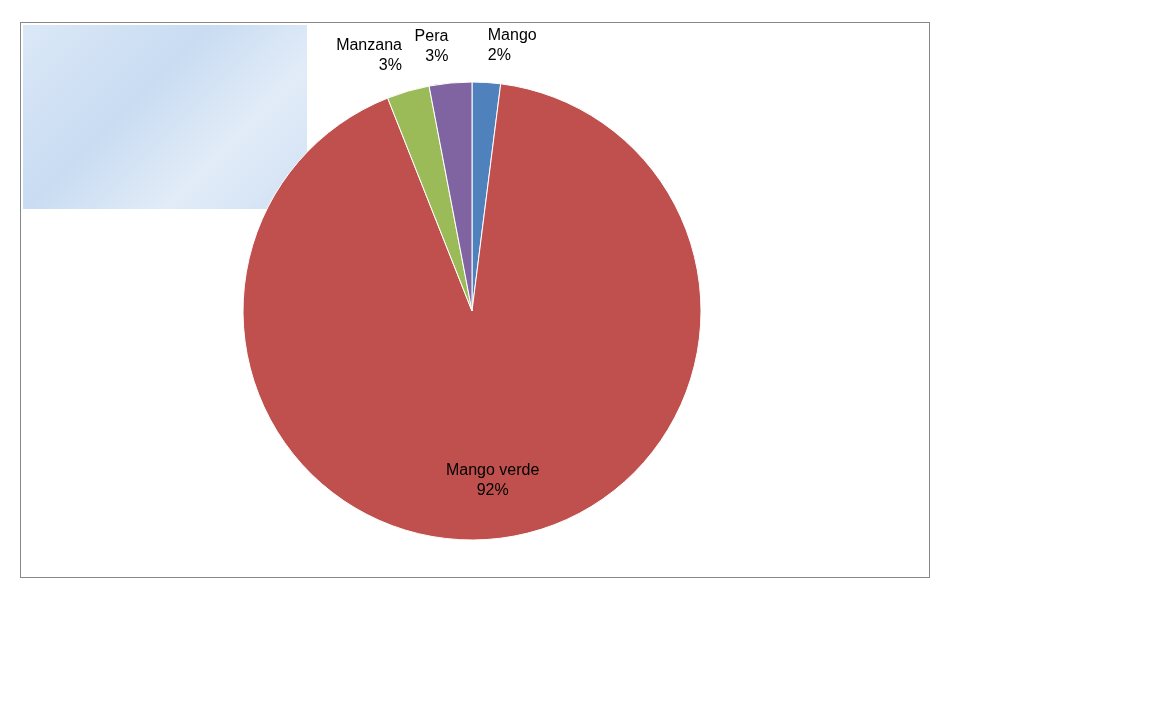  I want to click on slice-label: Mango, so click(512, 35).